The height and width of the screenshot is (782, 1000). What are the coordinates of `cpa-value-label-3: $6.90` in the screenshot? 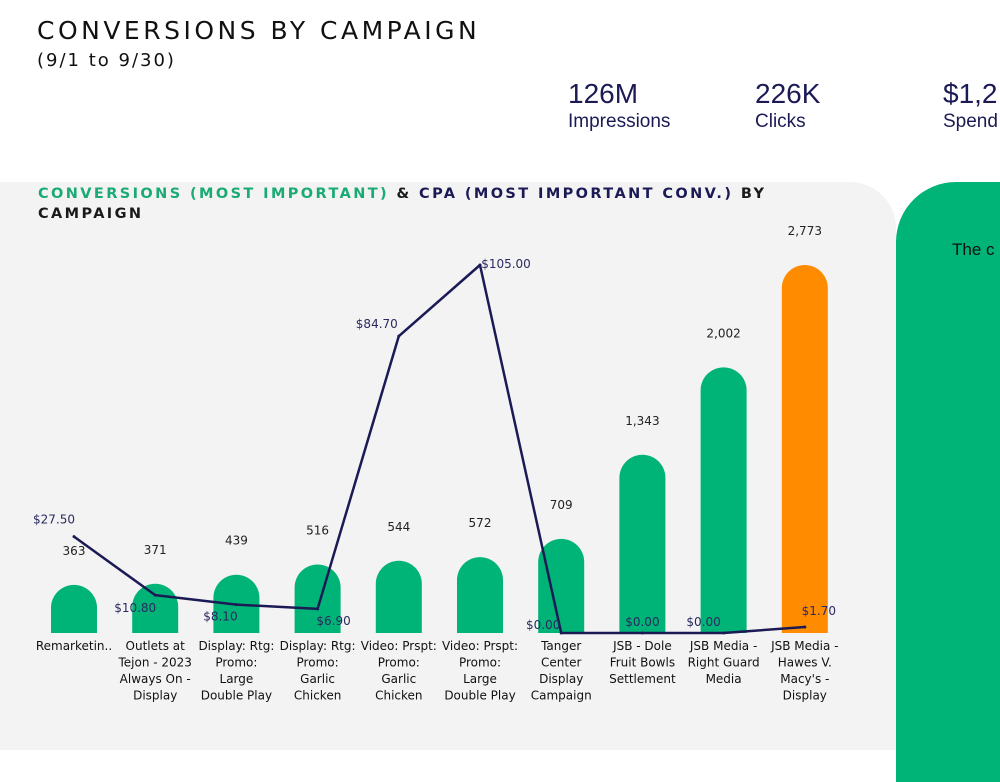 It's located at (333, 621).